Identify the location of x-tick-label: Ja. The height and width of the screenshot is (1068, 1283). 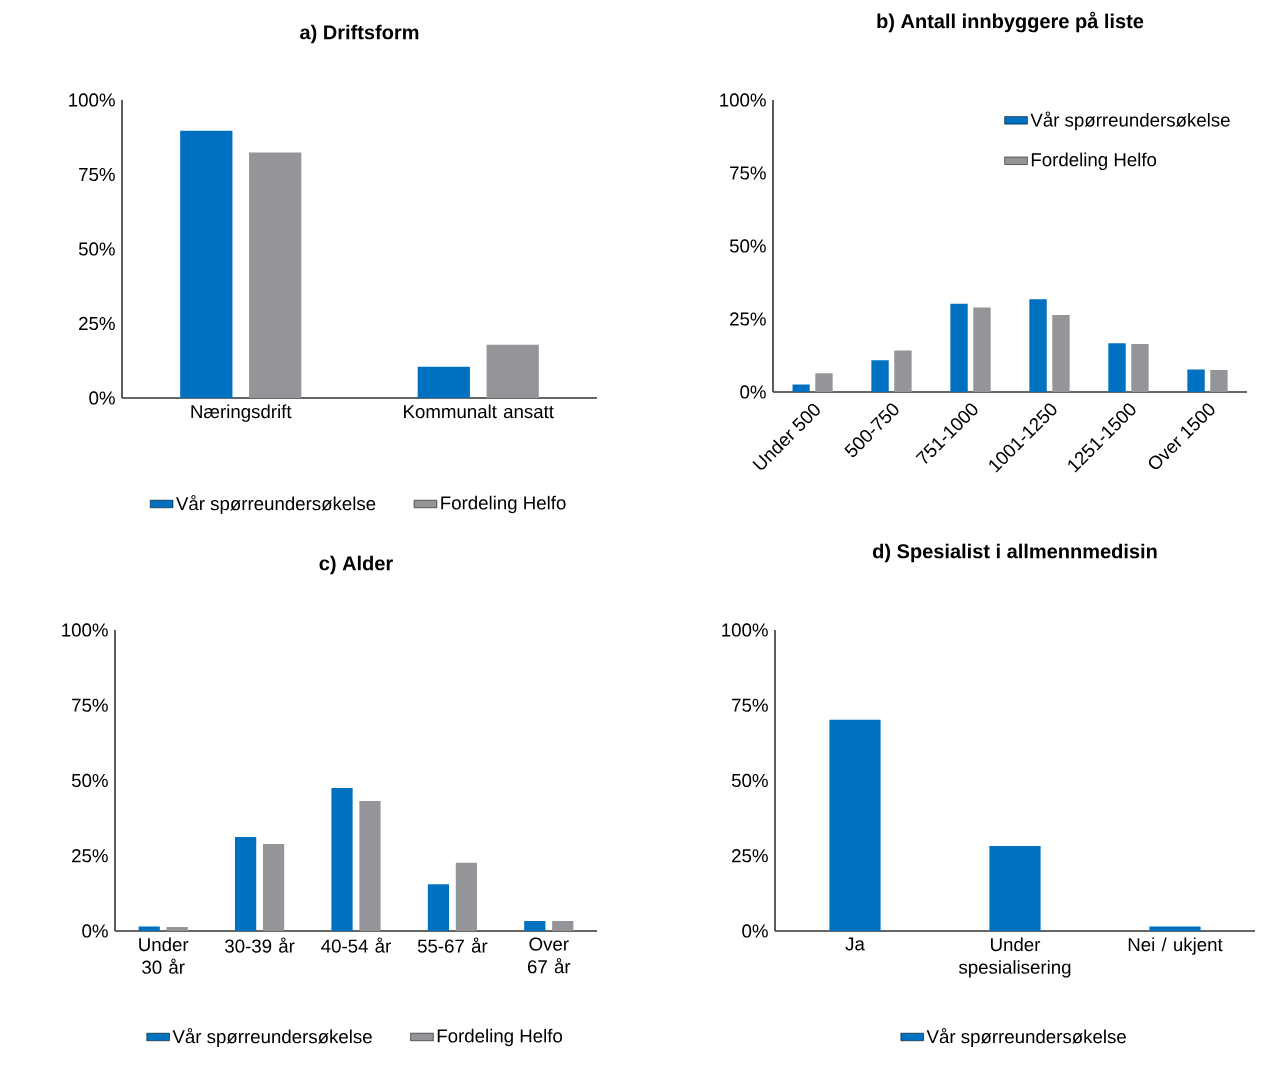
(855, 944).